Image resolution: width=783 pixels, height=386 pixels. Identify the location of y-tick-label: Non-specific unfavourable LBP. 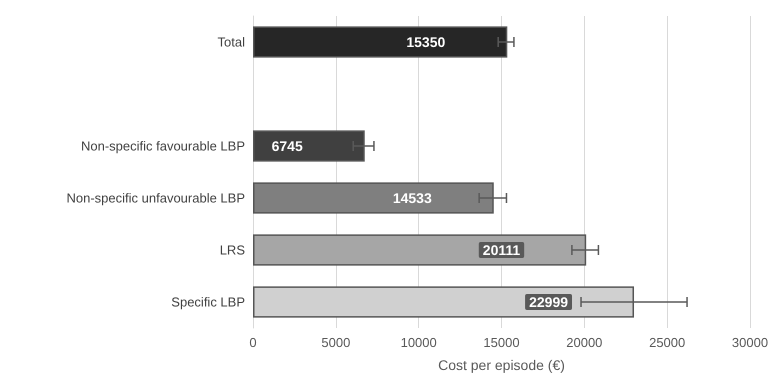
(155, 198).